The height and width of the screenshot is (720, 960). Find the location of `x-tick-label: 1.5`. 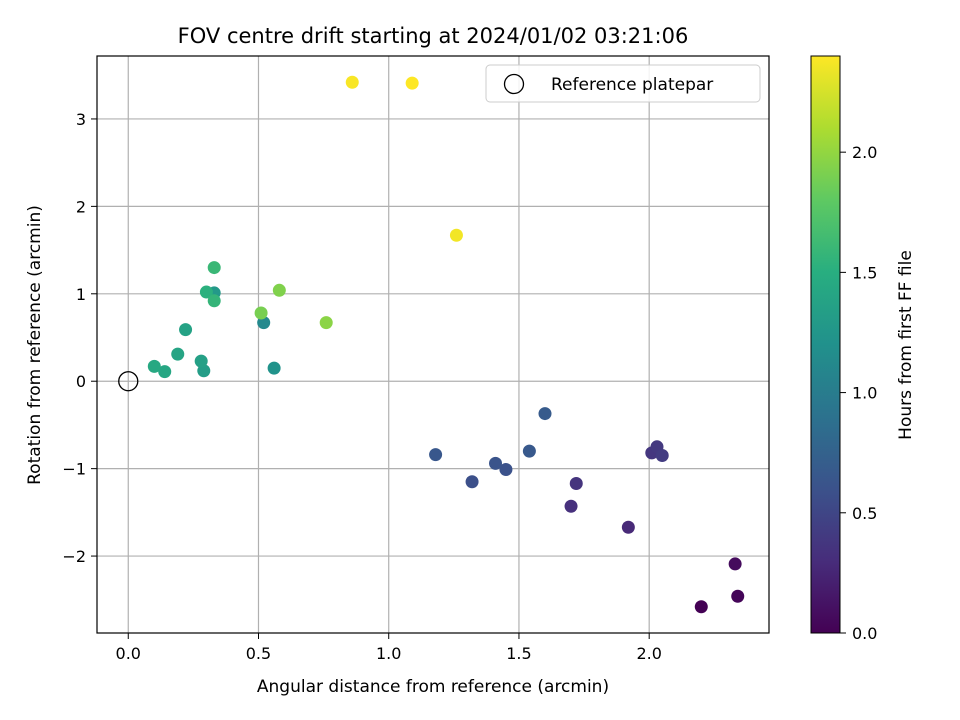

x-tick-label: 1.5 is located at coordinates (518, 653).